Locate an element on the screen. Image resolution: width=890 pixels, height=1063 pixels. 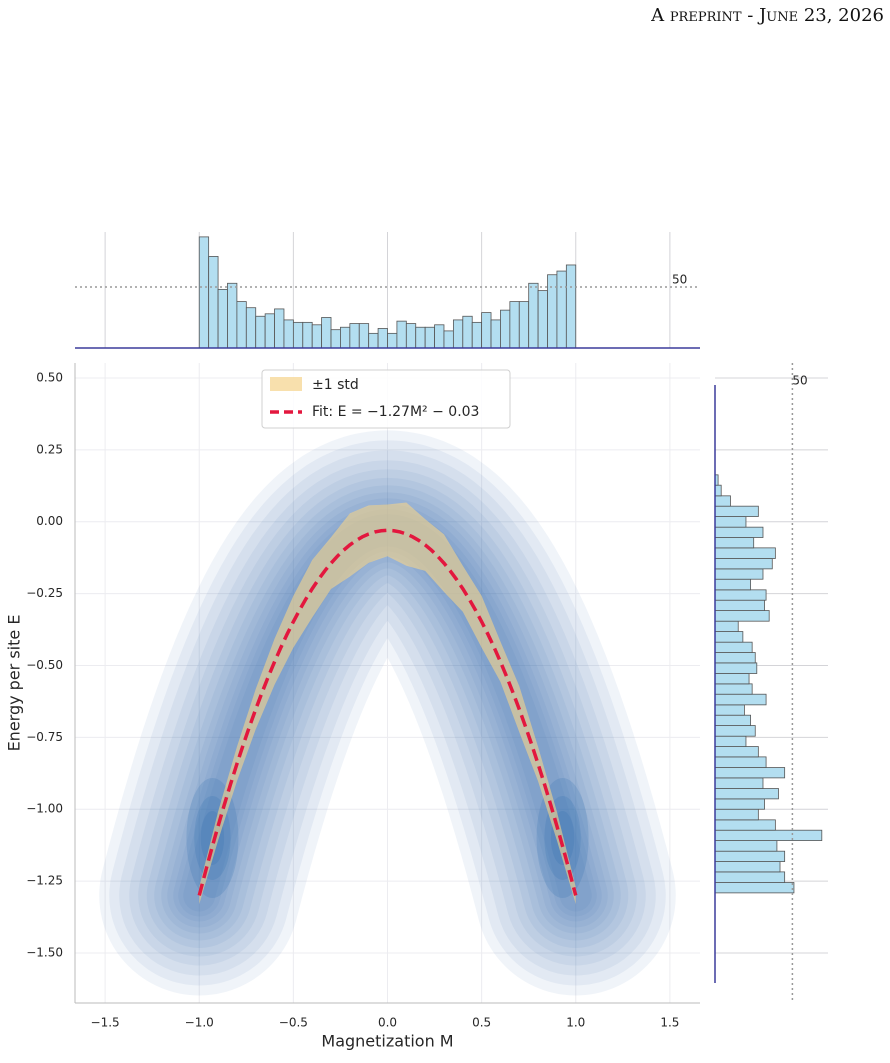
legend-swatch is located at coordinates (286, 384).